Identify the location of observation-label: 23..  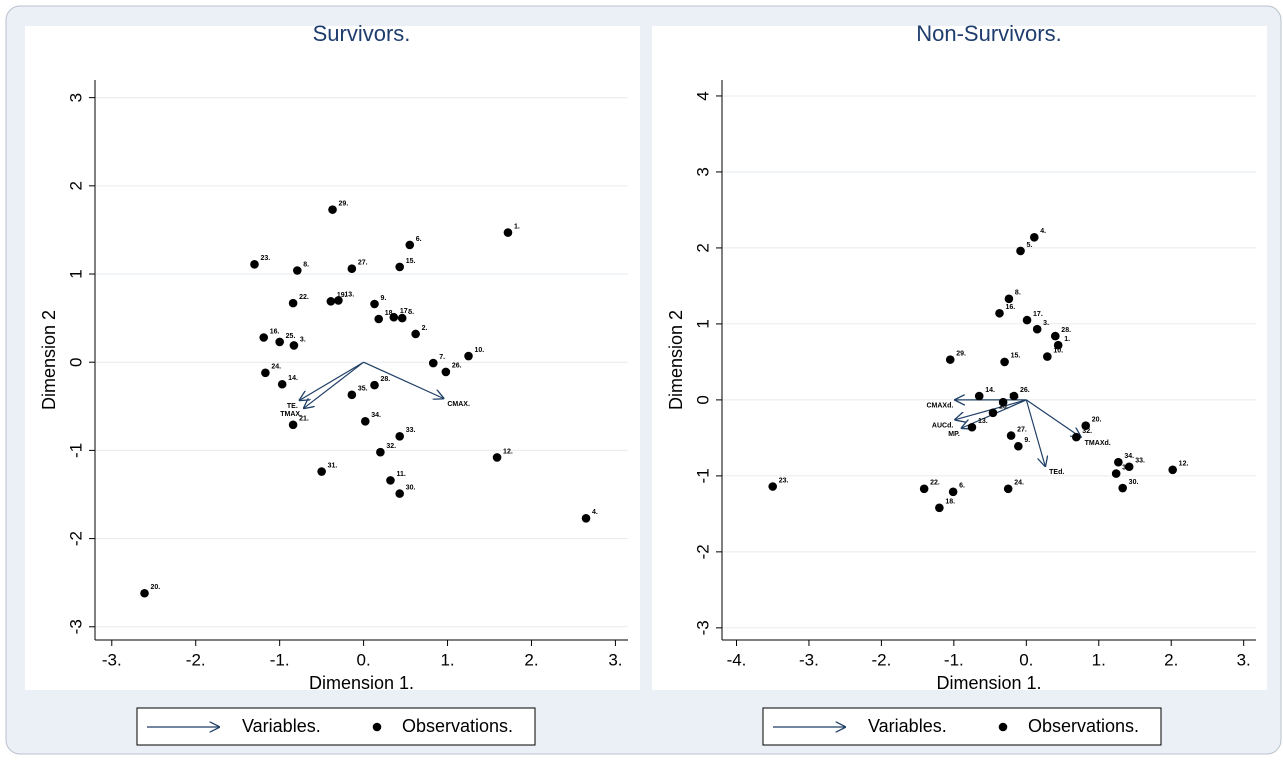
(784, 480).